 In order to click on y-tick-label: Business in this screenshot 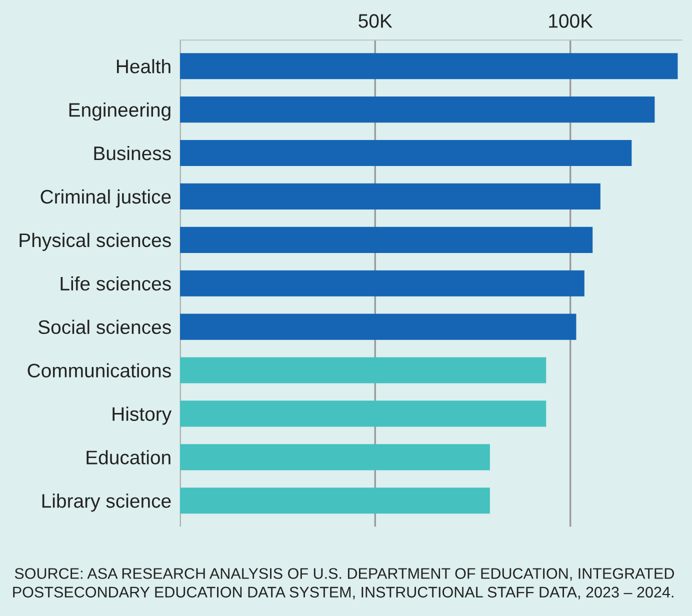, I will do `click(132, 153)`.